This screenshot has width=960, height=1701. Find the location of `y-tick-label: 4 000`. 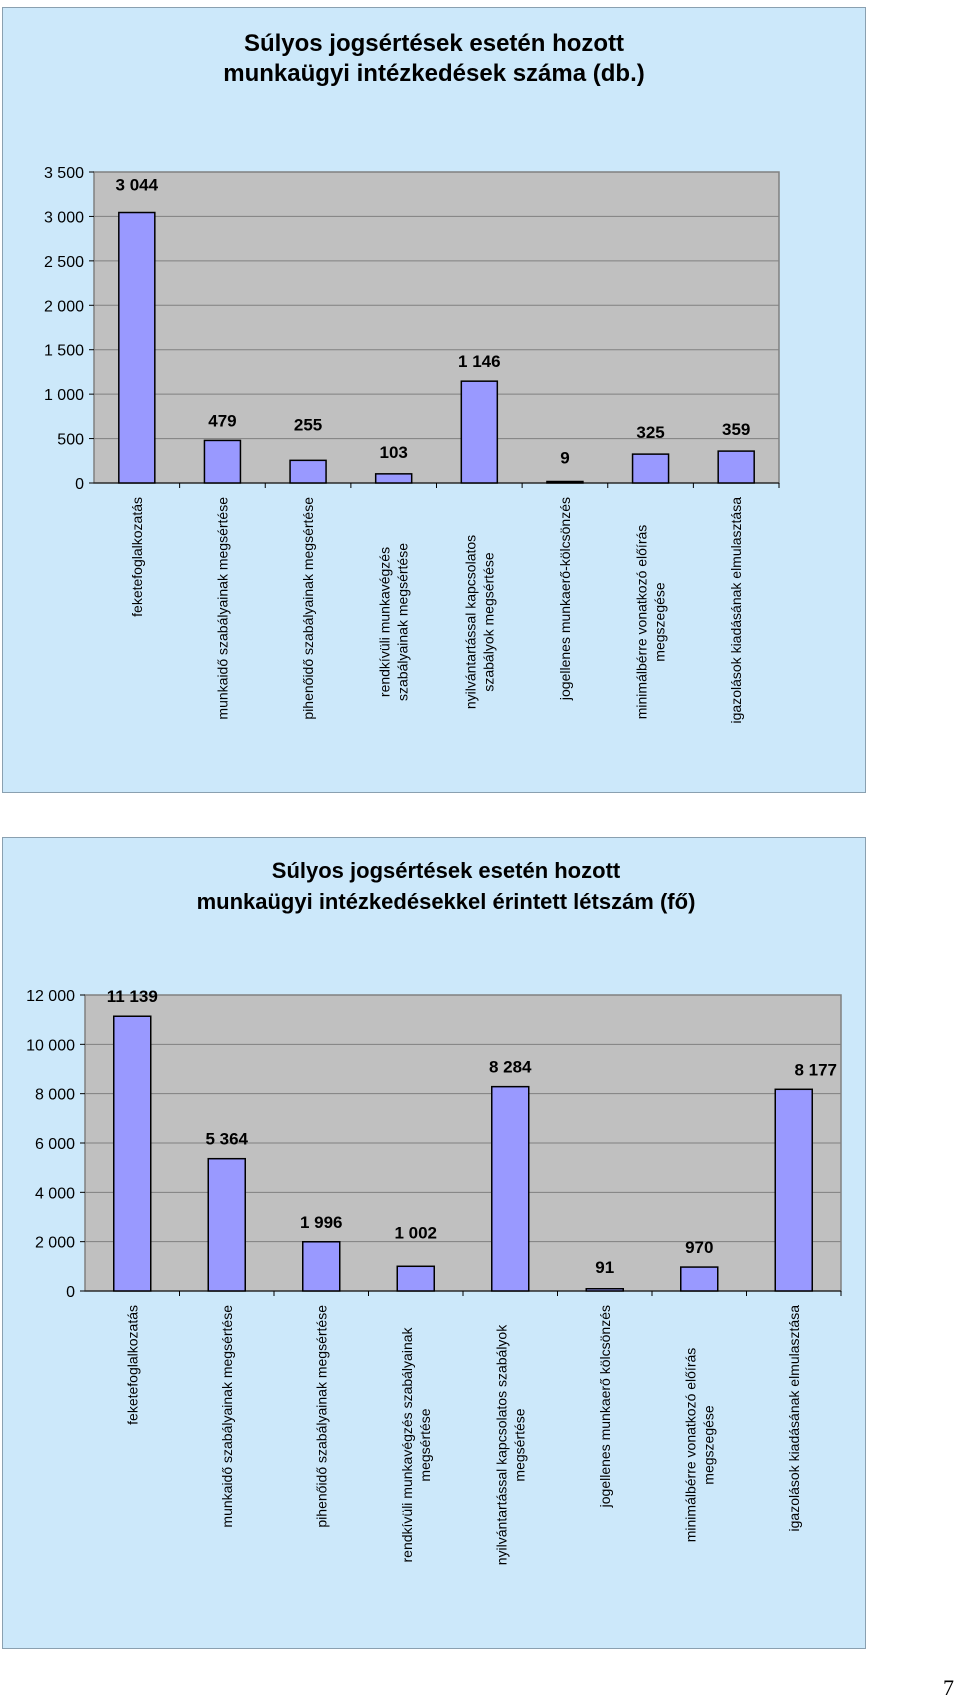

y-tick-label: 4 000 is located at coordinates (55, 1193).